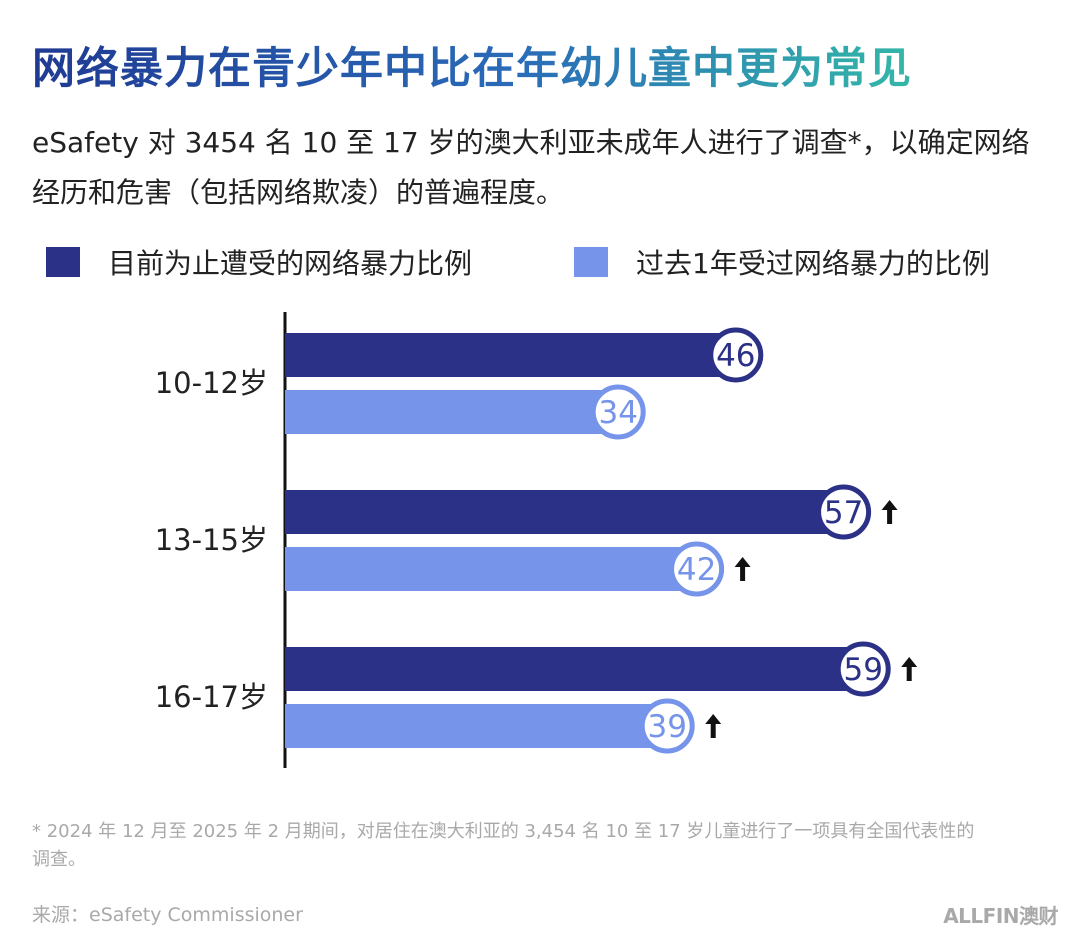 The height and width of the screenshot is (949, 1080). Describe the element at coordinates (211, 697) in the screenshot. I see `category-label: 16-17岁` at that location.